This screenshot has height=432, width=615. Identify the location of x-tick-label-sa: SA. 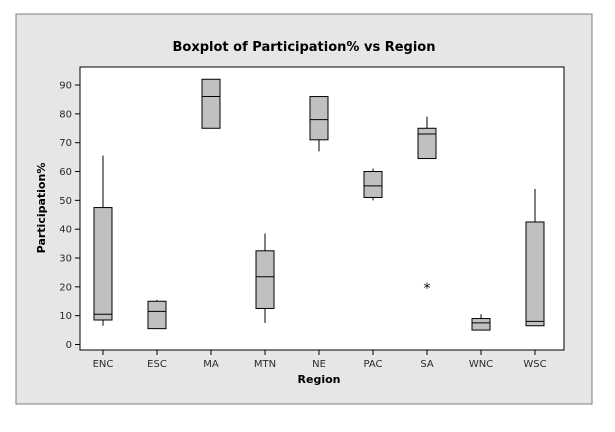
(427, 364).